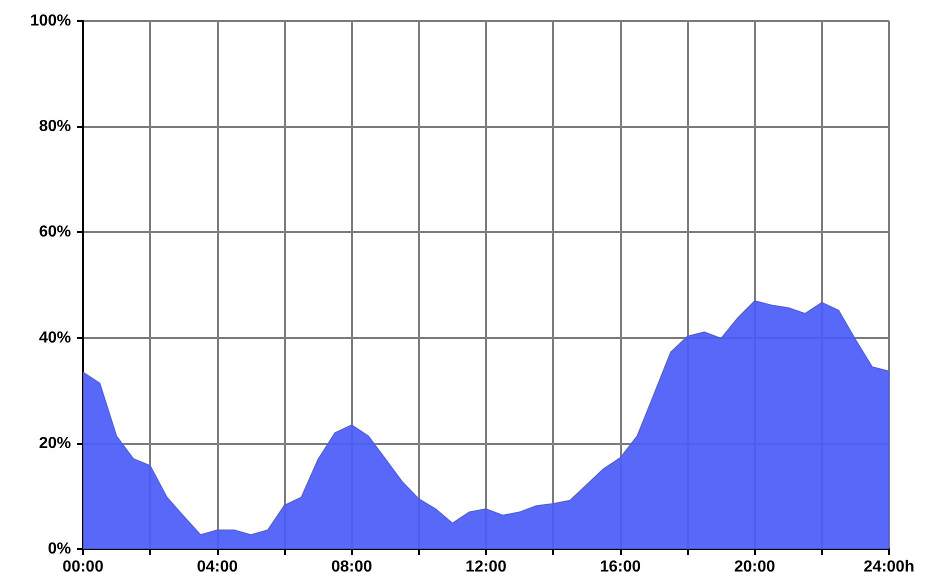 This screenshot has width=926, height=586. I want to click on y-tick-label: 0%, so click(59, 549).